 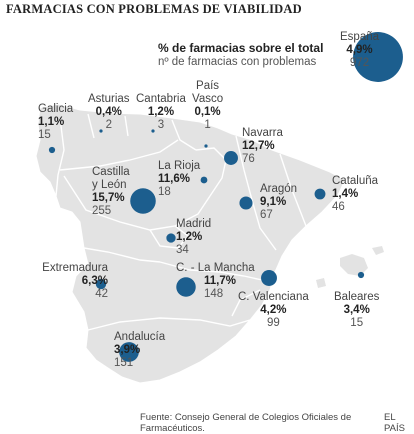 What do you see at coordinates (179, 179) in the screenshot?
I see `label-la-rioja: La Rioja 11,6% 18` at bounding box center [179, 179].